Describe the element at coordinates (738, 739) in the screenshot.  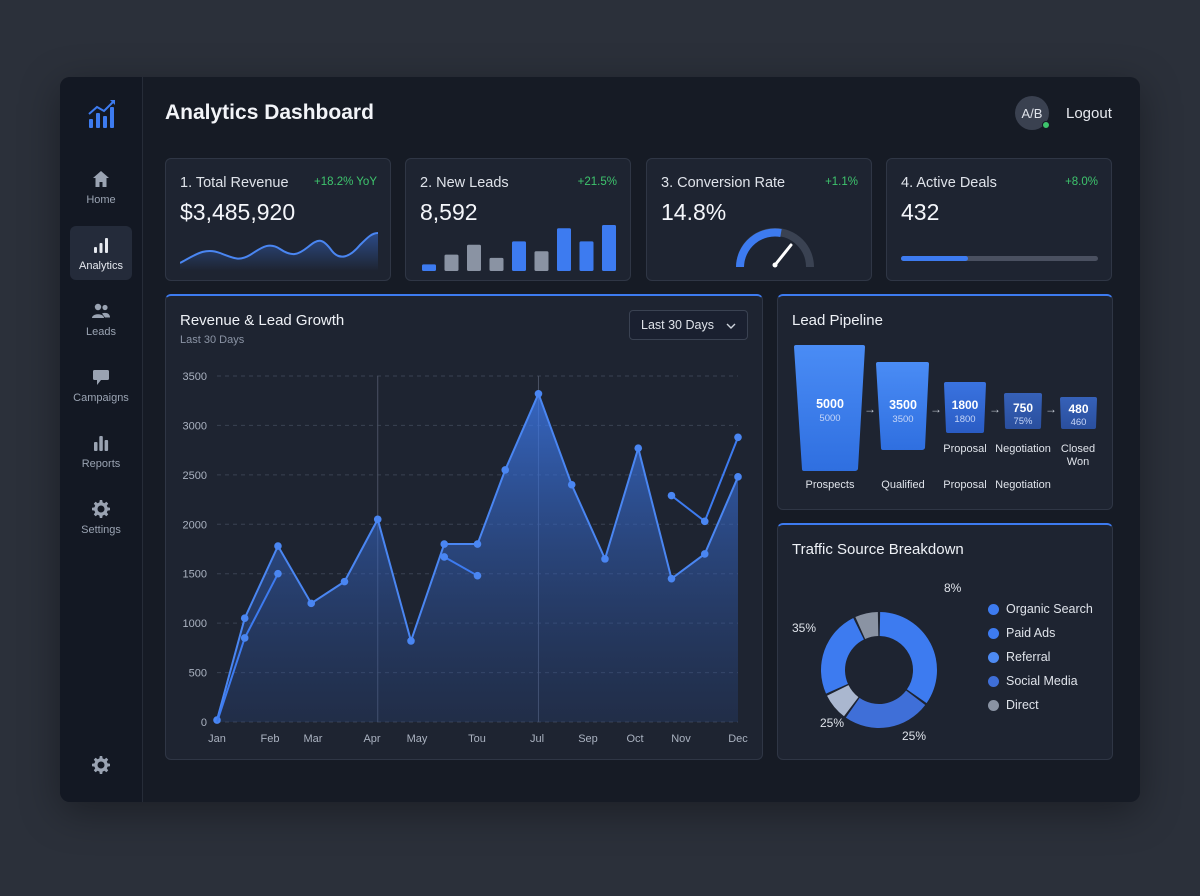
I see `x-tick-label: Dec` at that location.